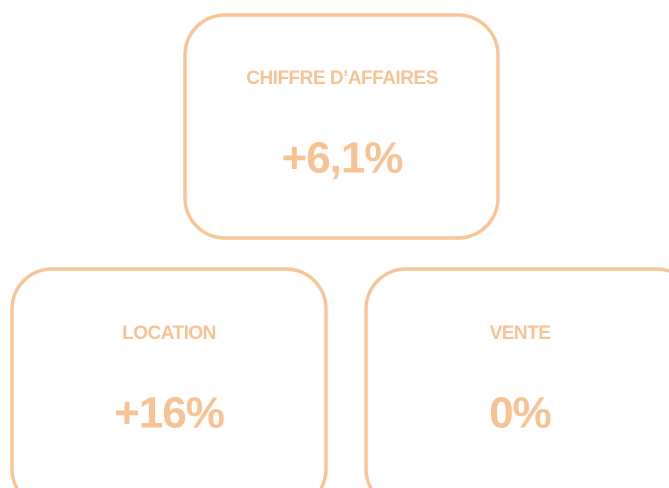 The width and height of the screenshot is (669, 488). Describe the element at coordinates (169, 333) in the screenshot. I see `card-label: LOCATION` at that location.